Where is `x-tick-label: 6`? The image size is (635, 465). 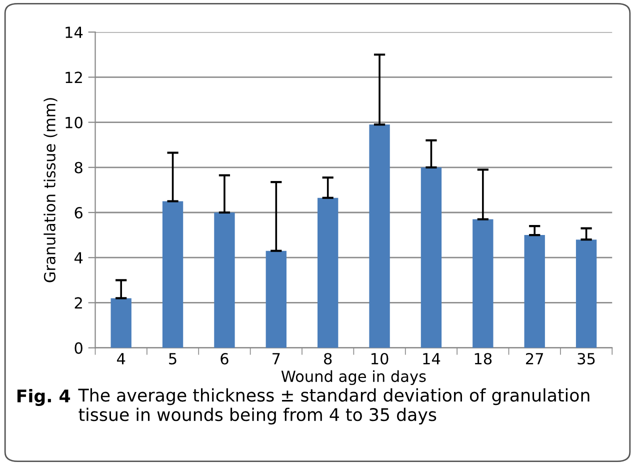 x-tick-label: 6 is located at coordinates (224, 358).